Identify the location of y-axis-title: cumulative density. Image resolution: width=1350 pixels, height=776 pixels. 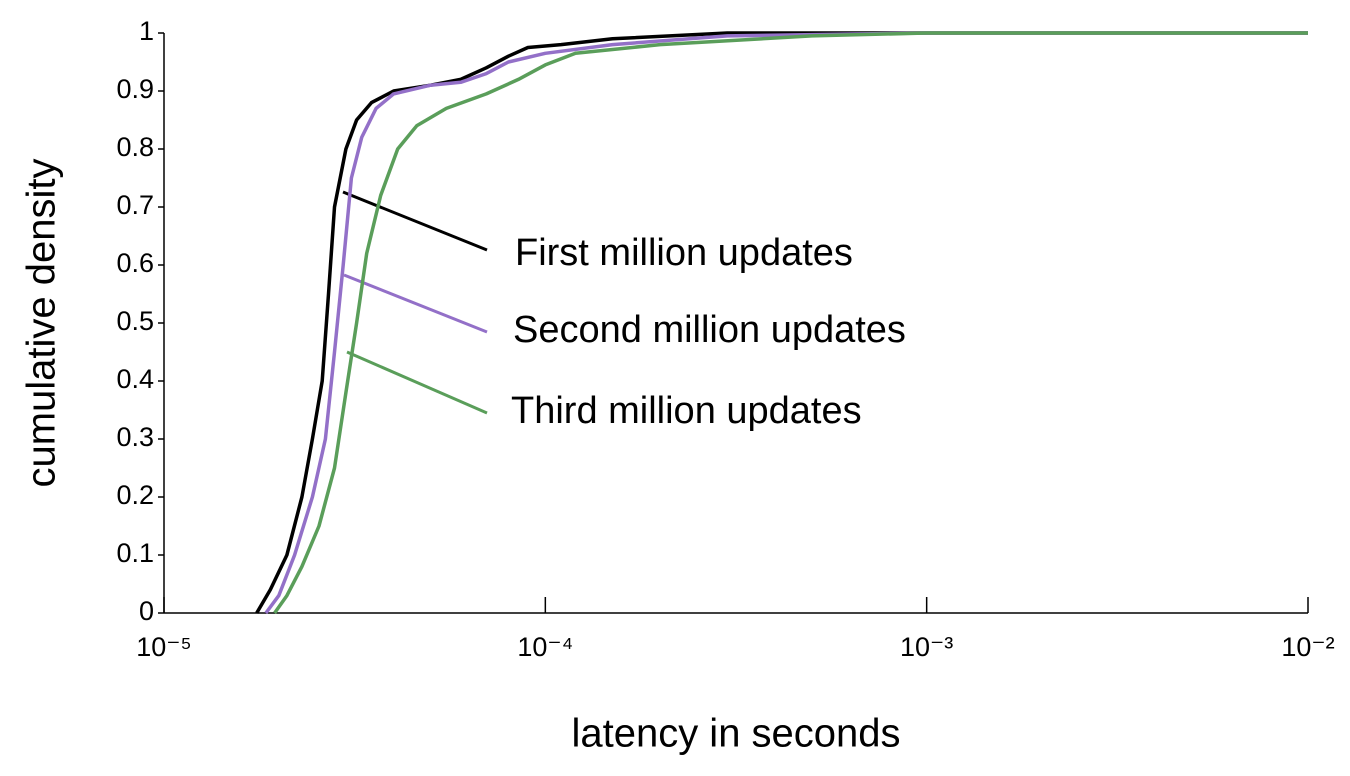
(42, 322).